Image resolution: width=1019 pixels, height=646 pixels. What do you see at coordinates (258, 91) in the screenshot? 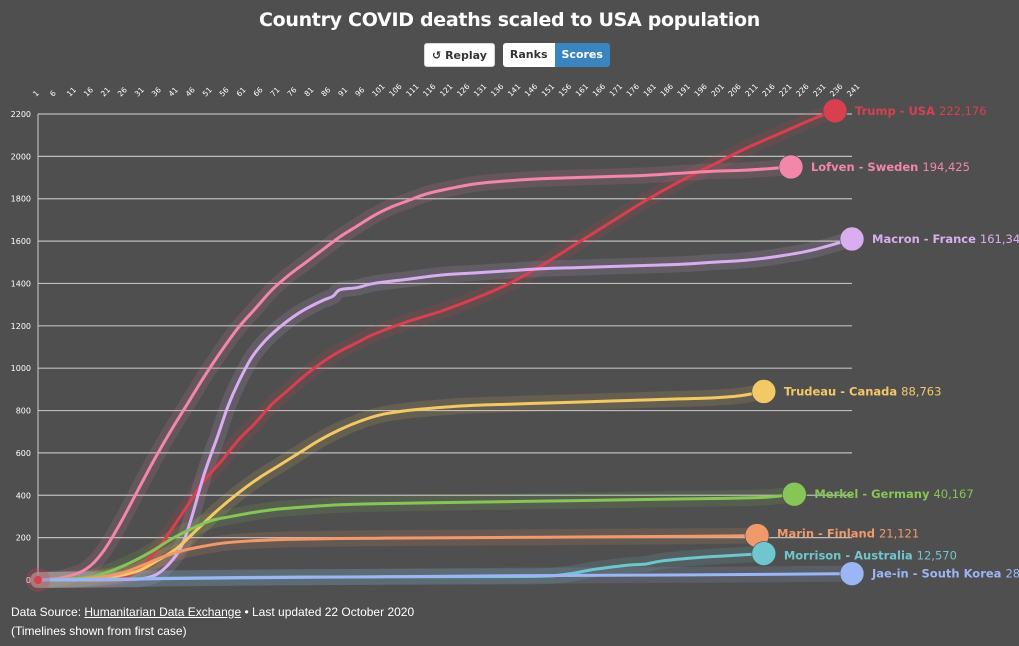
I see `x-tick-label: 66` at bounding box center [258, 91].